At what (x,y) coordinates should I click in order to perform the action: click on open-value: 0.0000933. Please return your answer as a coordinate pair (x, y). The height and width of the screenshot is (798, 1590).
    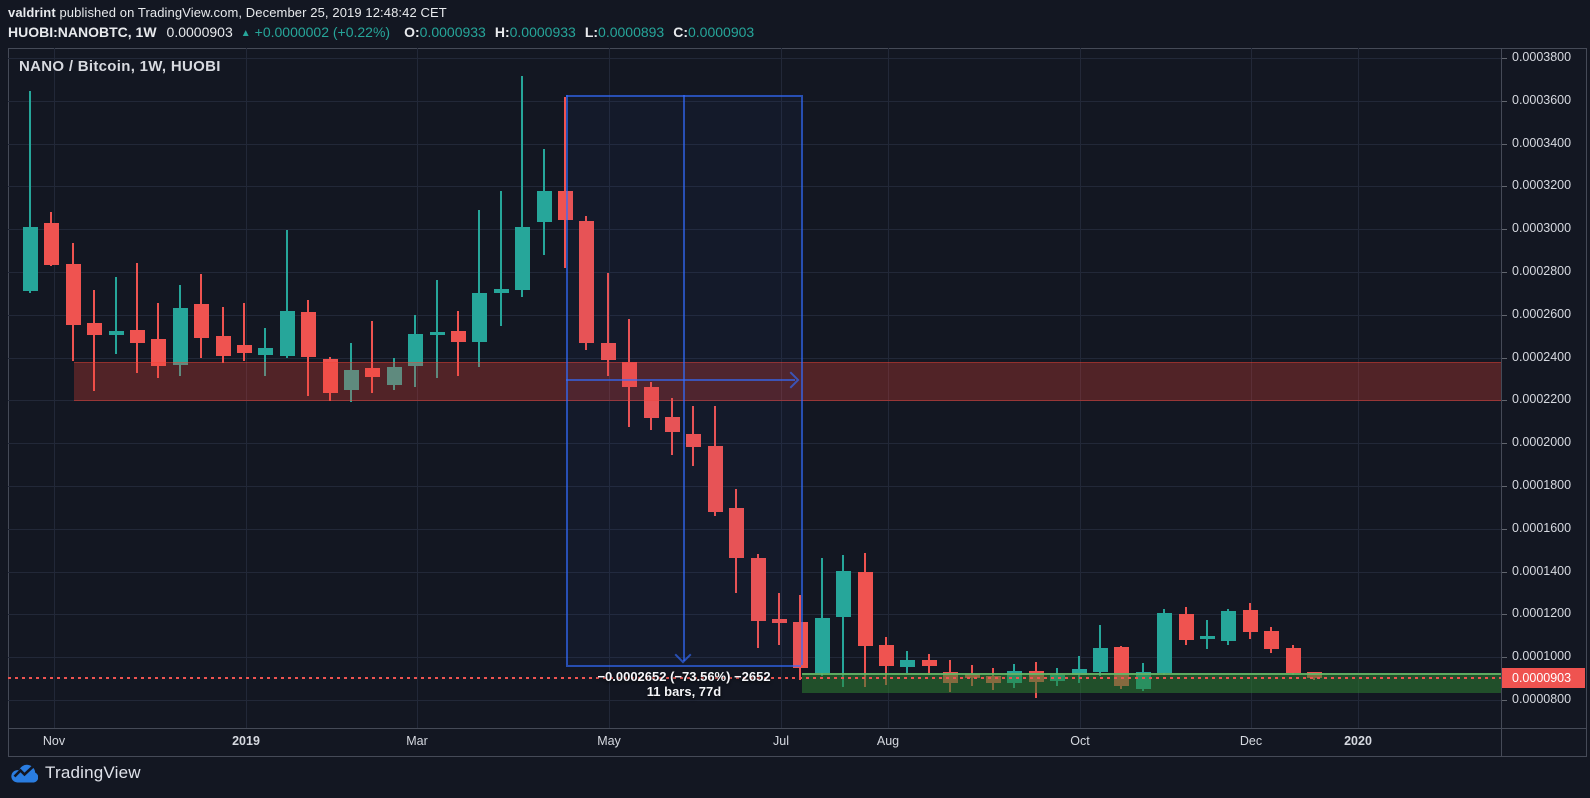
    Looking at the image, I should click on (452, 32).